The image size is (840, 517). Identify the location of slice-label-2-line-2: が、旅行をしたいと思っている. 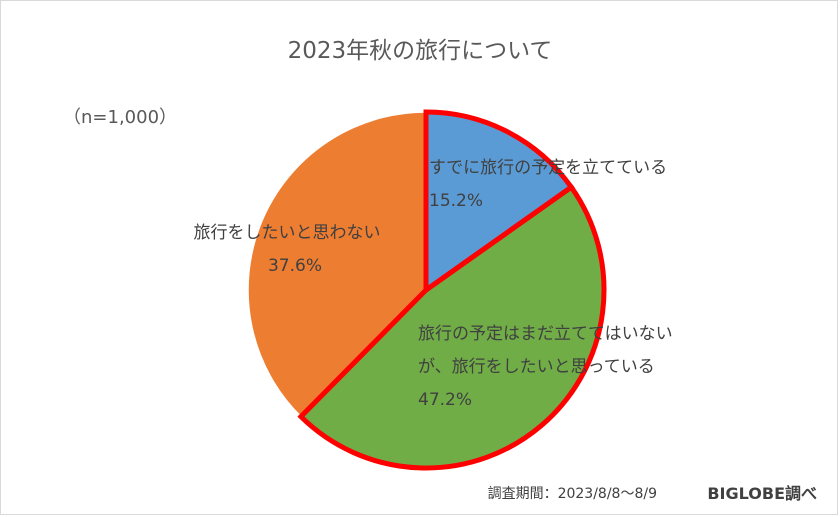
(536, 367).